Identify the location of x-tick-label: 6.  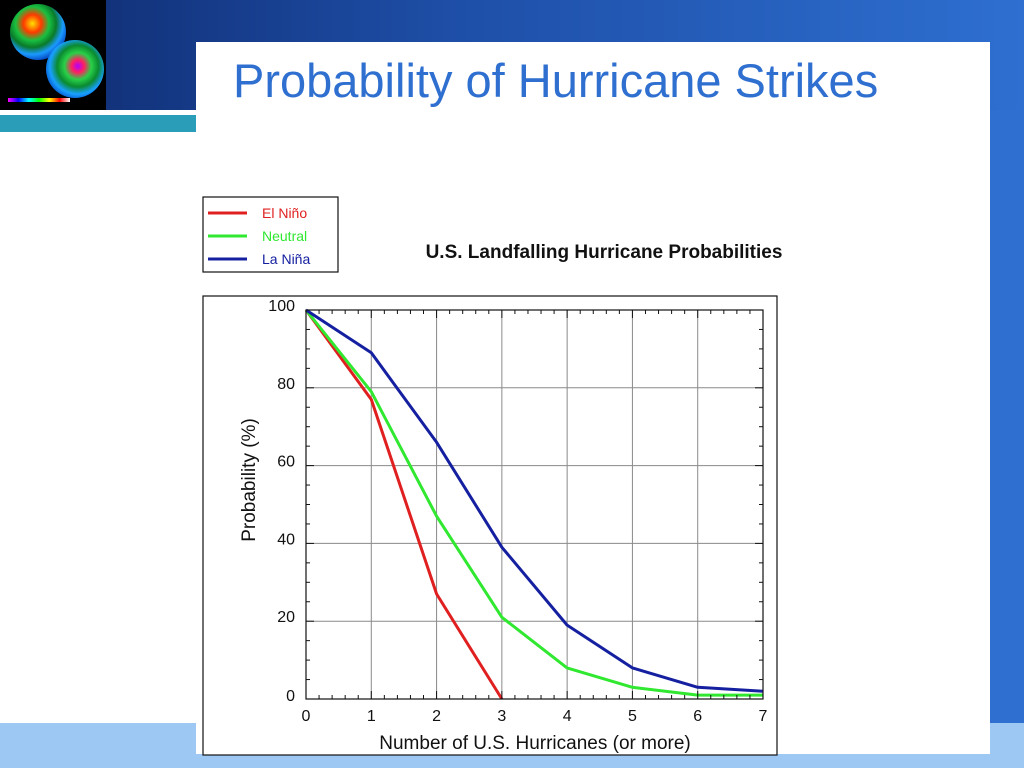
(697, 716).